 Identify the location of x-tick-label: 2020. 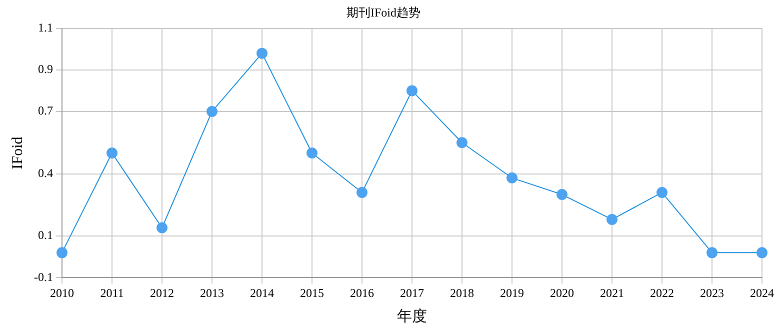
(562, 293).